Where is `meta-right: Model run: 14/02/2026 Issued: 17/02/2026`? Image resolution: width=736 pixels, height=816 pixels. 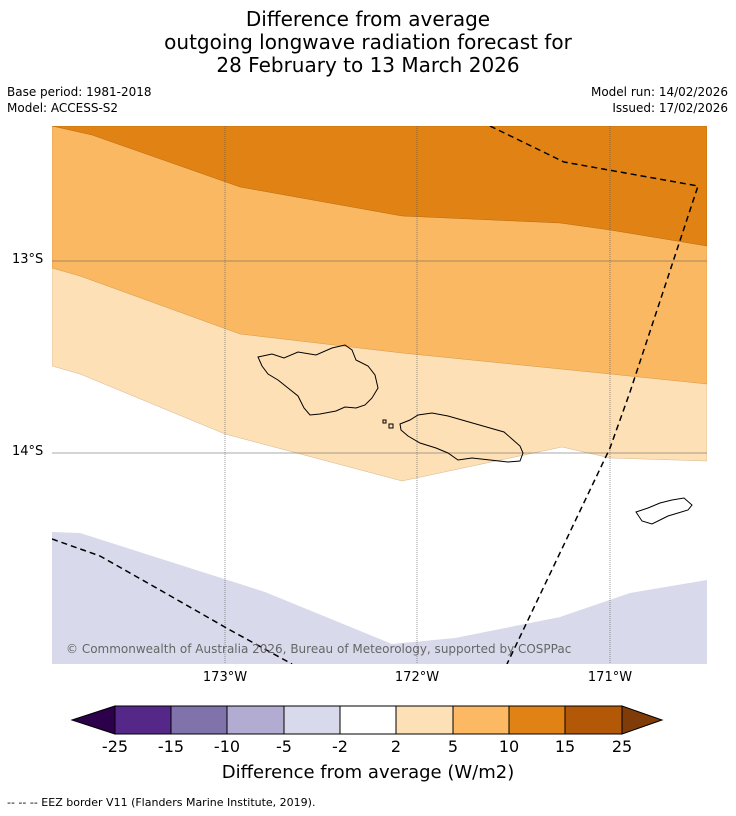
meta-right: Model run: 14/02/2026 Issued: 17/02/2026 is located at coordinates (659, 100).